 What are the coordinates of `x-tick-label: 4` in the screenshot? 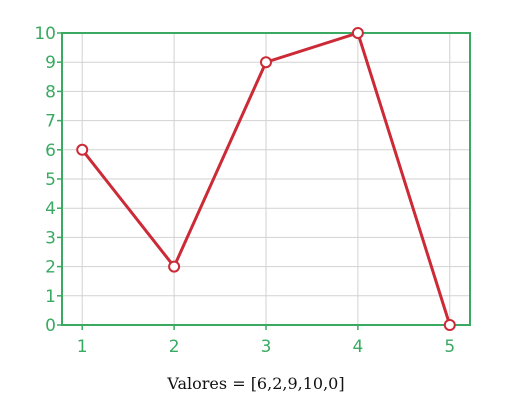 It's located at (357, 347).